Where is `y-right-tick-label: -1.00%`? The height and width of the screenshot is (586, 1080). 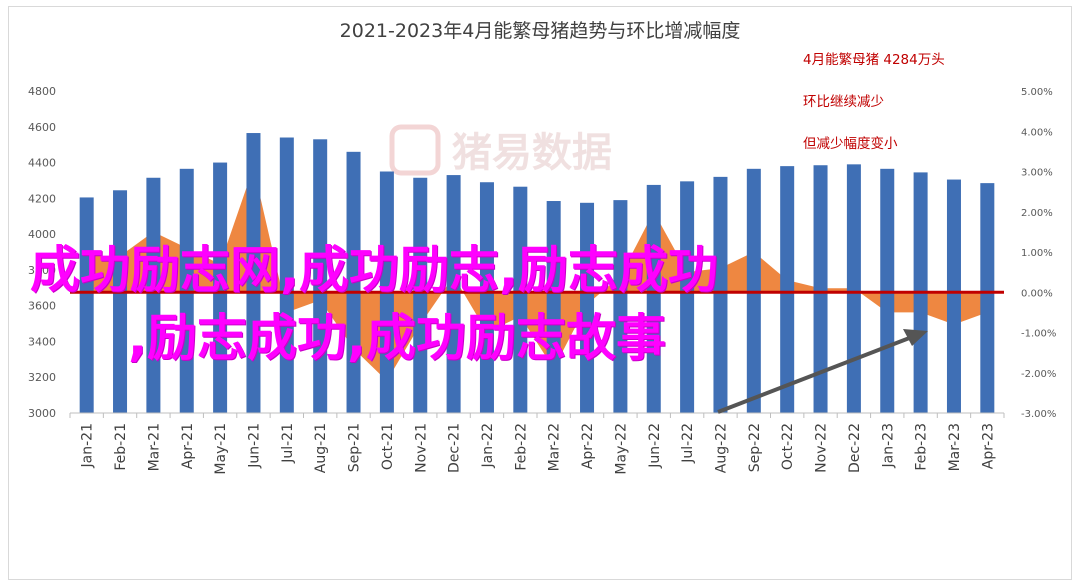 y-right-tick-label: -1.00% is located at coordinates (1038, 334).